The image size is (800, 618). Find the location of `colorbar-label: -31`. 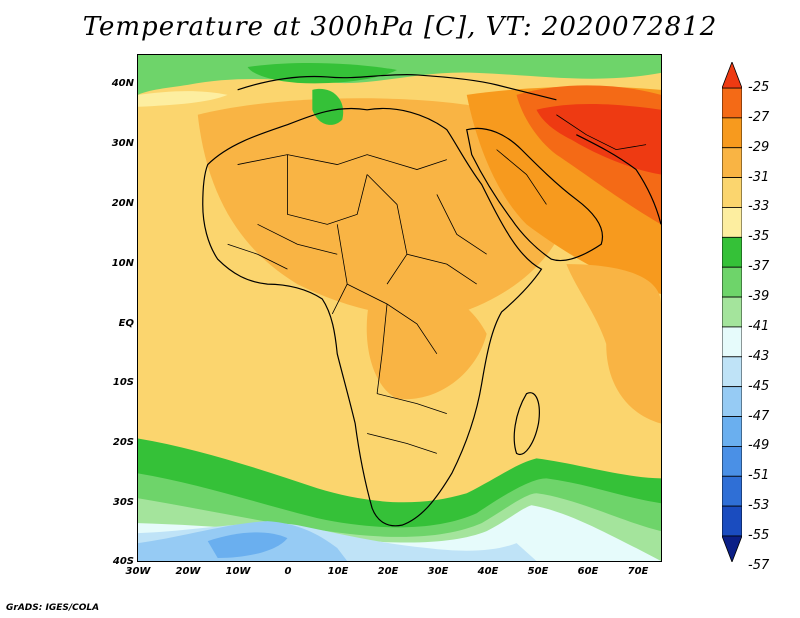

colorbar-label: -31 is located at coordinates (759, 177).